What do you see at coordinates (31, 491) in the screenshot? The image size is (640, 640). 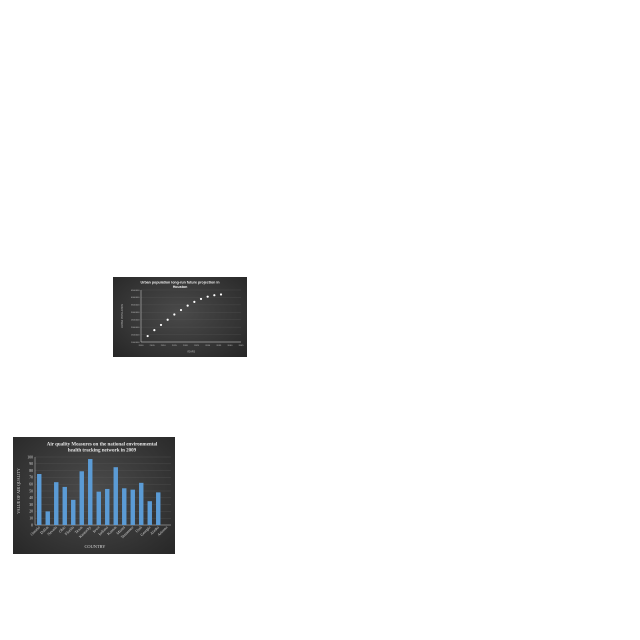 I see `y-tick-label: 50` at bounding box center [31, 491].